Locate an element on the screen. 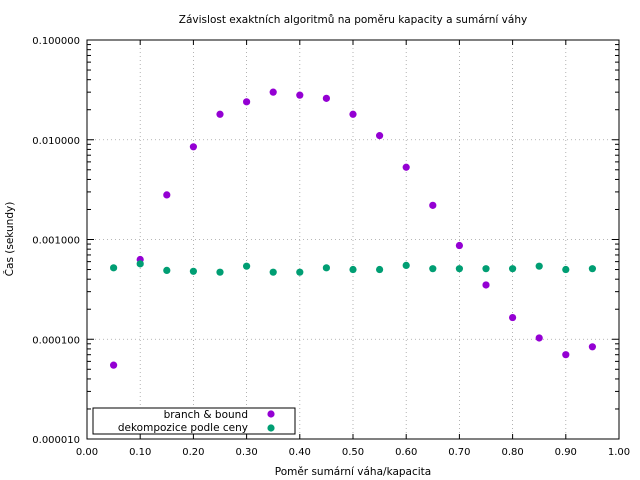  x-tick-label: 0.30 is located at coordinates (246, 452).